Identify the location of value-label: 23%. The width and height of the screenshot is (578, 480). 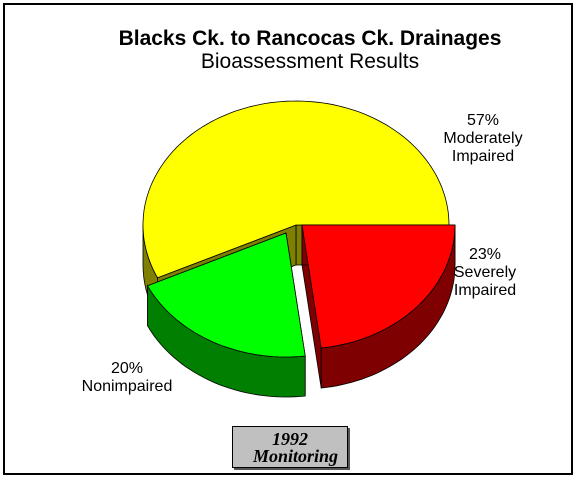
(485, 254).